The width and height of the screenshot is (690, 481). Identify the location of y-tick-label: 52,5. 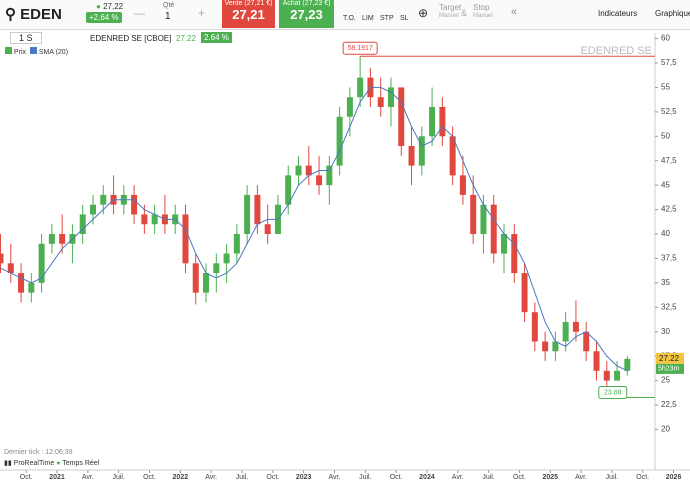
(669, 111).